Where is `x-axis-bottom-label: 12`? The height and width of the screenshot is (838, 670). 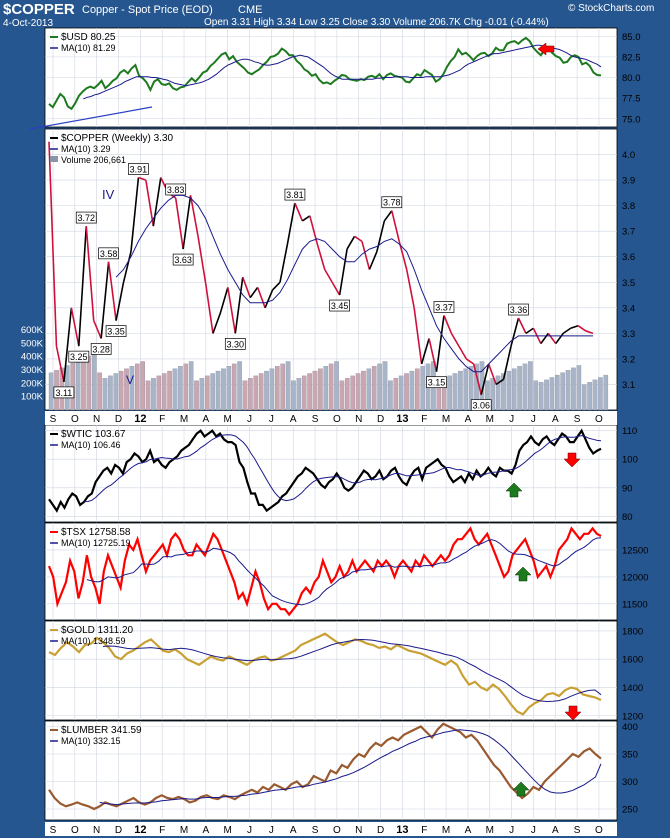
x-axis-bottom-label: 12 is located at coordinates (140, 830).